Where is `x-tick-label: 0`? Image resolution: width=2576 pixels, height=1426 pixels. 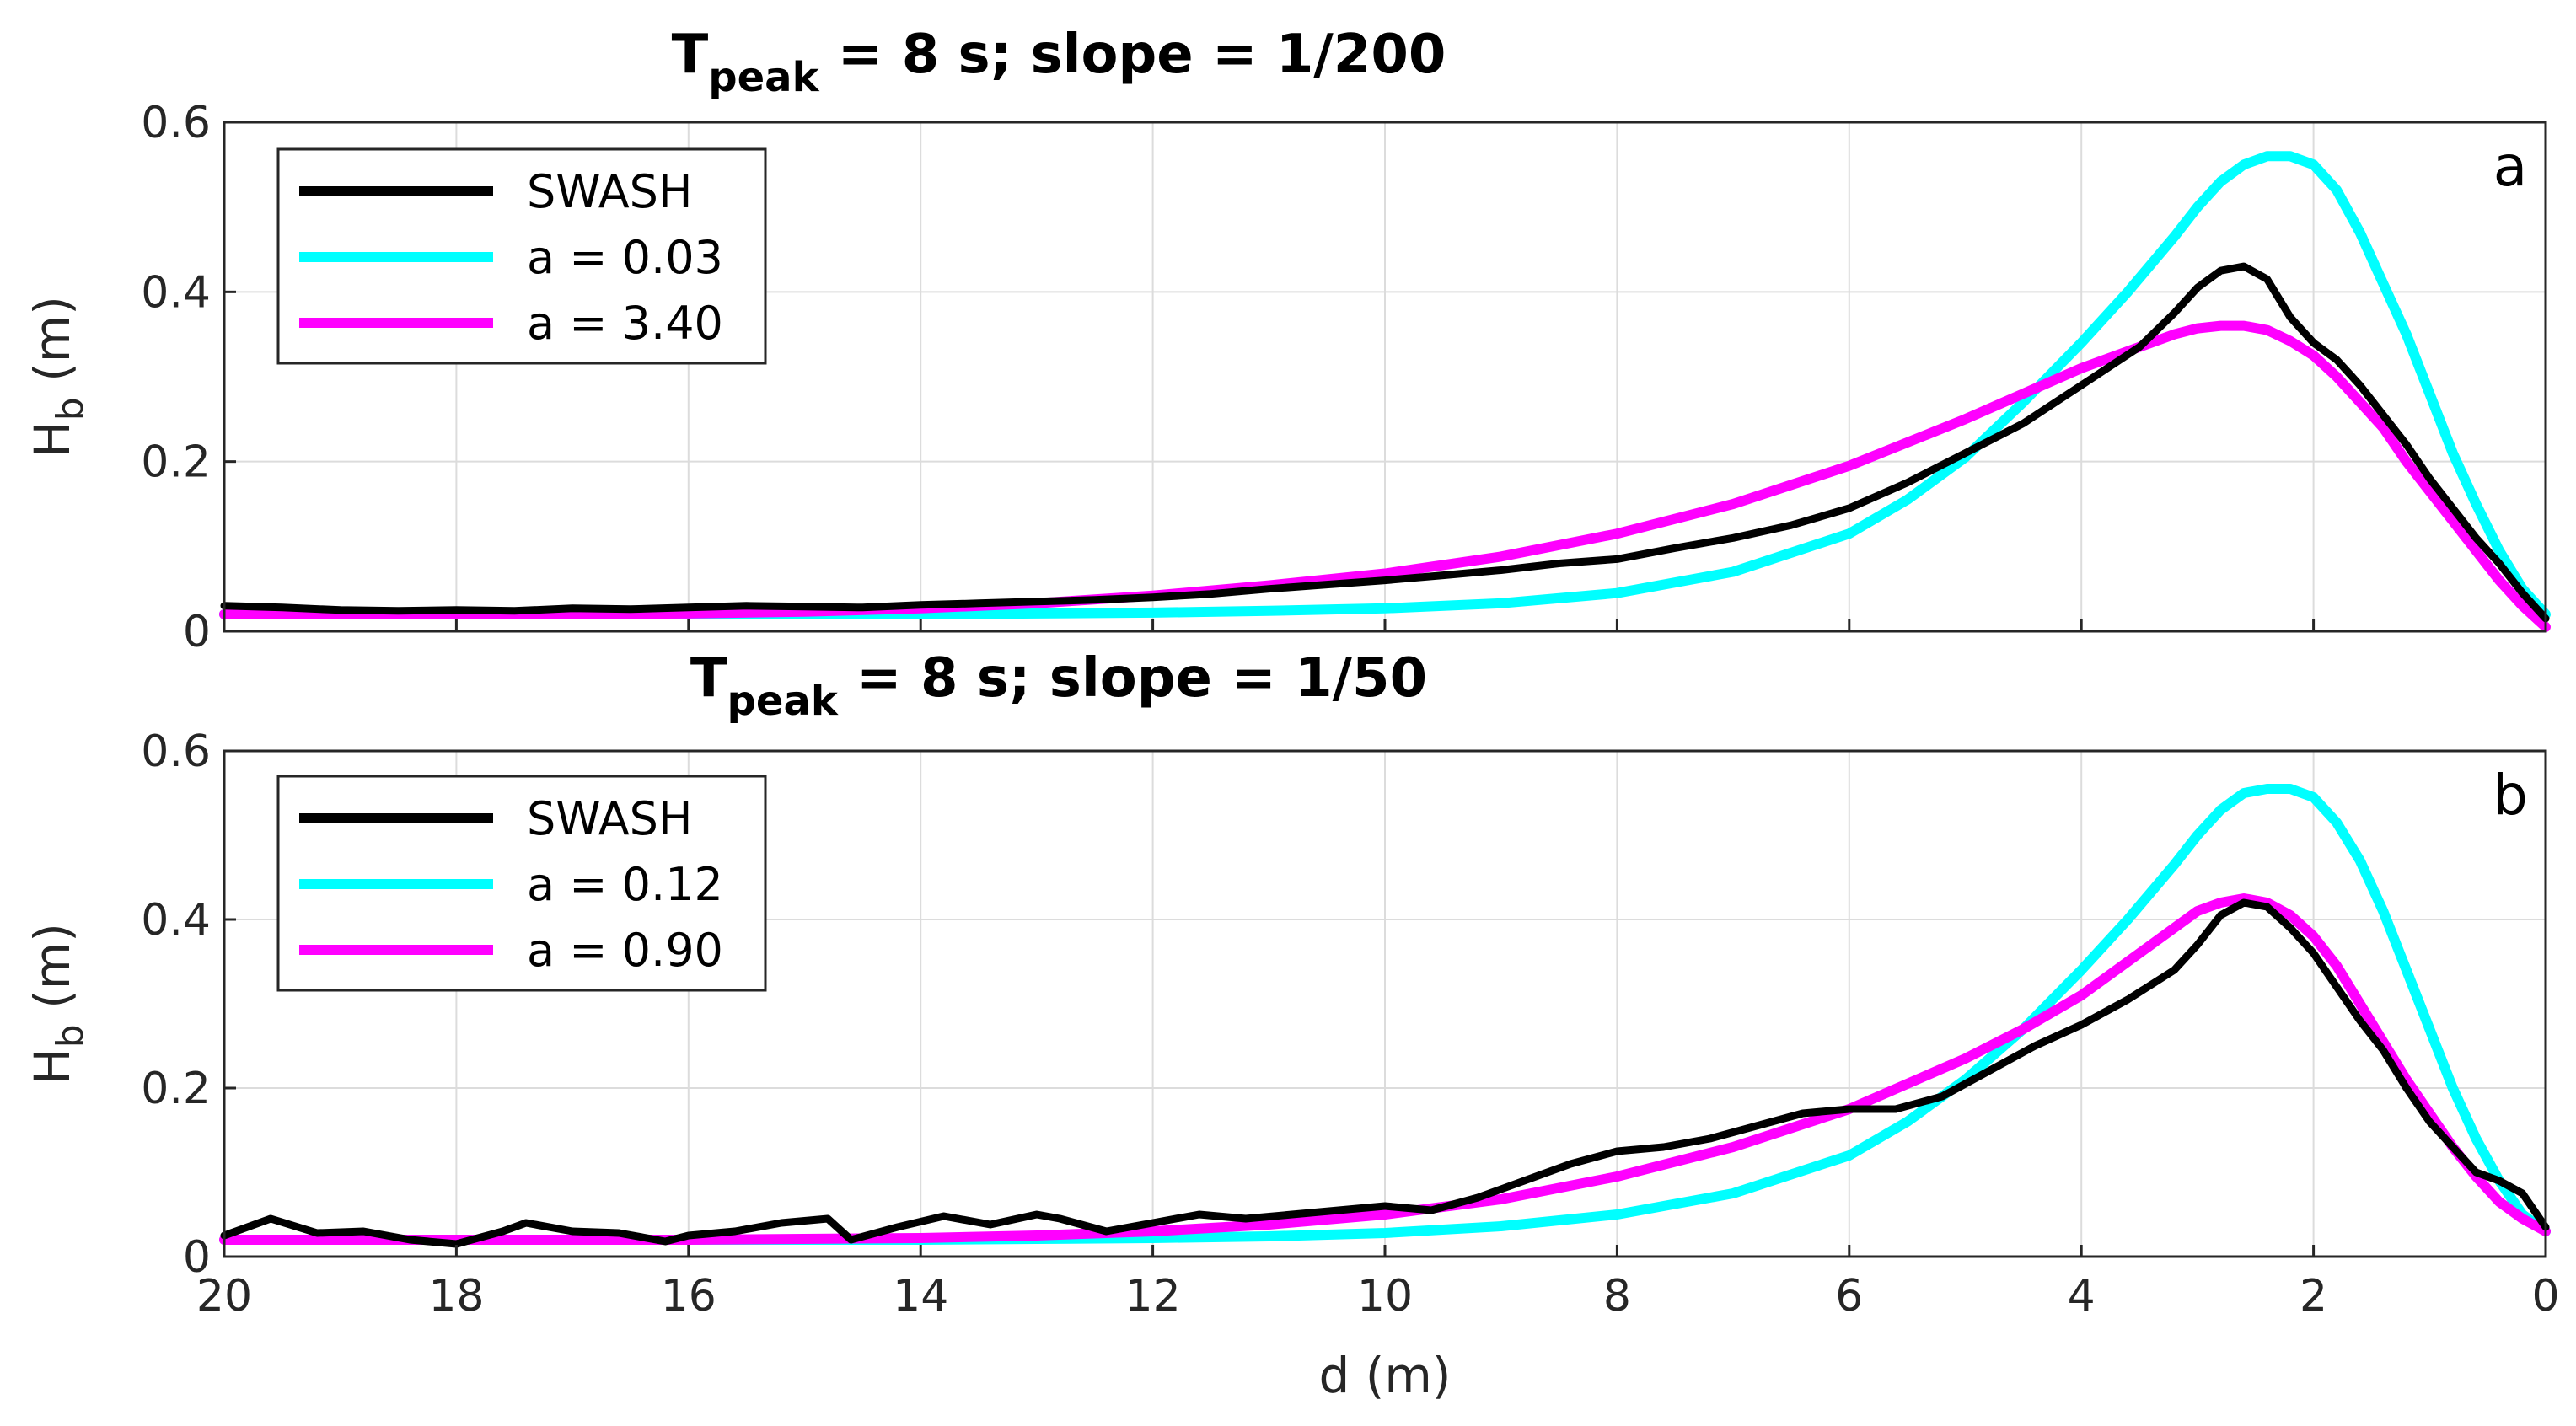
x-tick-label: 0 is located at coordinates (2545, 1296).